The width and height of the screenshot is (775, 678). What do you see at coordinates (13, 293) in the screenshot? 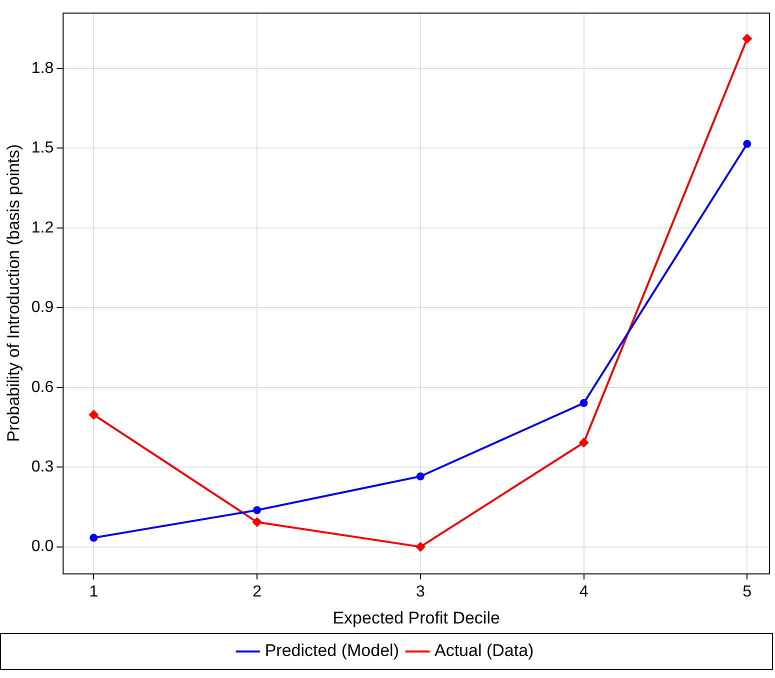
I see `y-axis-title: Probability of Introduction (basis points)` at bounding box center [13, 293].